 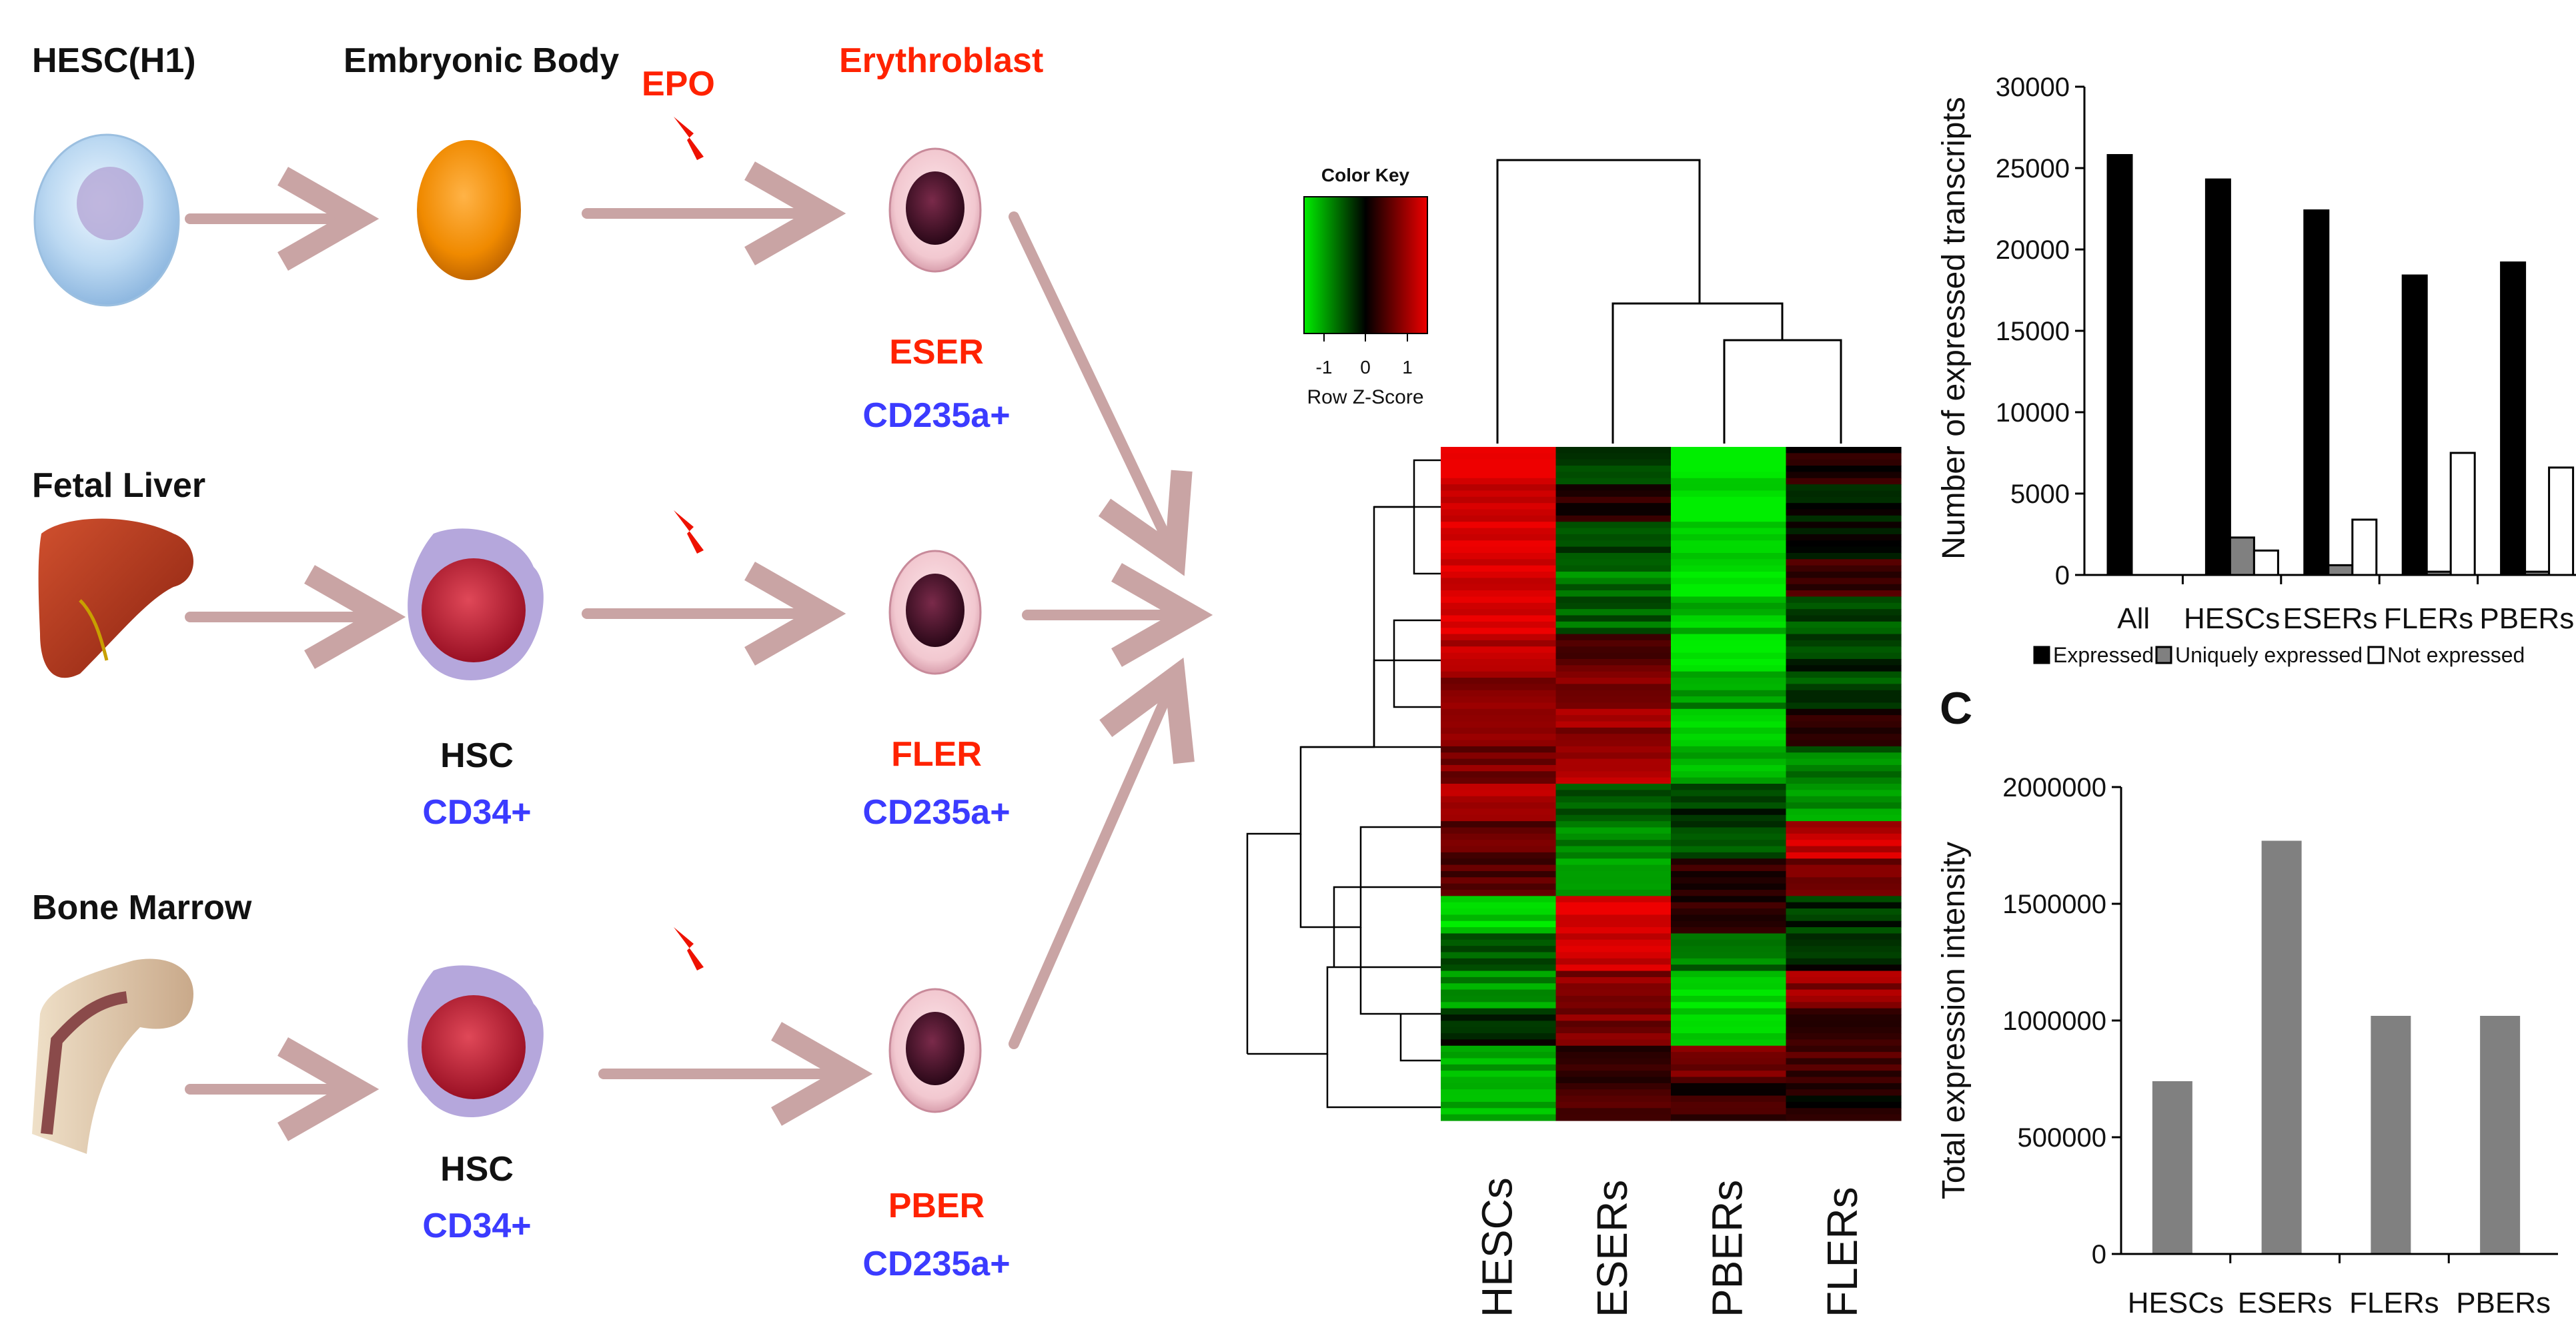 I want to click on color-key-tick: -1, so click(x=1325, y=368).